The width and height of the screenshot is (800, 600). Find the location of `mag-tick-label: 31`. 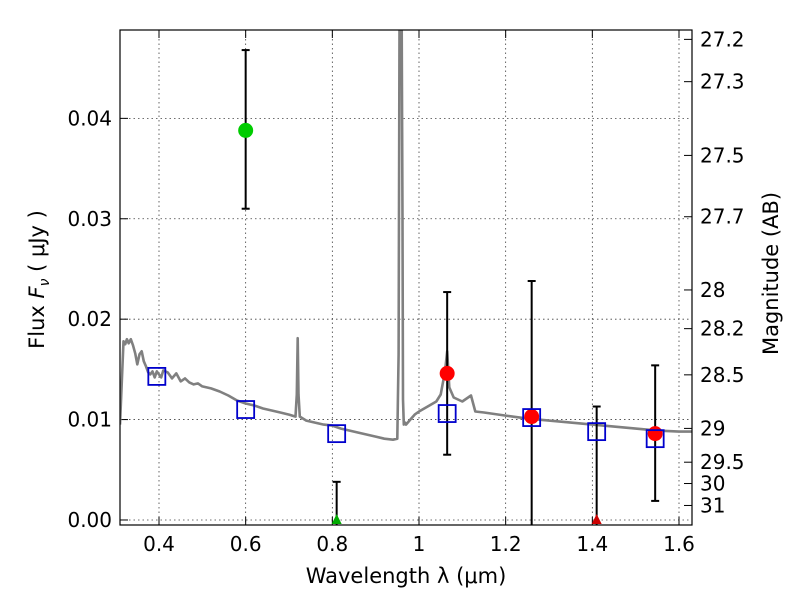

mag-tick-label: 31 is located at coordinates (712, 505).